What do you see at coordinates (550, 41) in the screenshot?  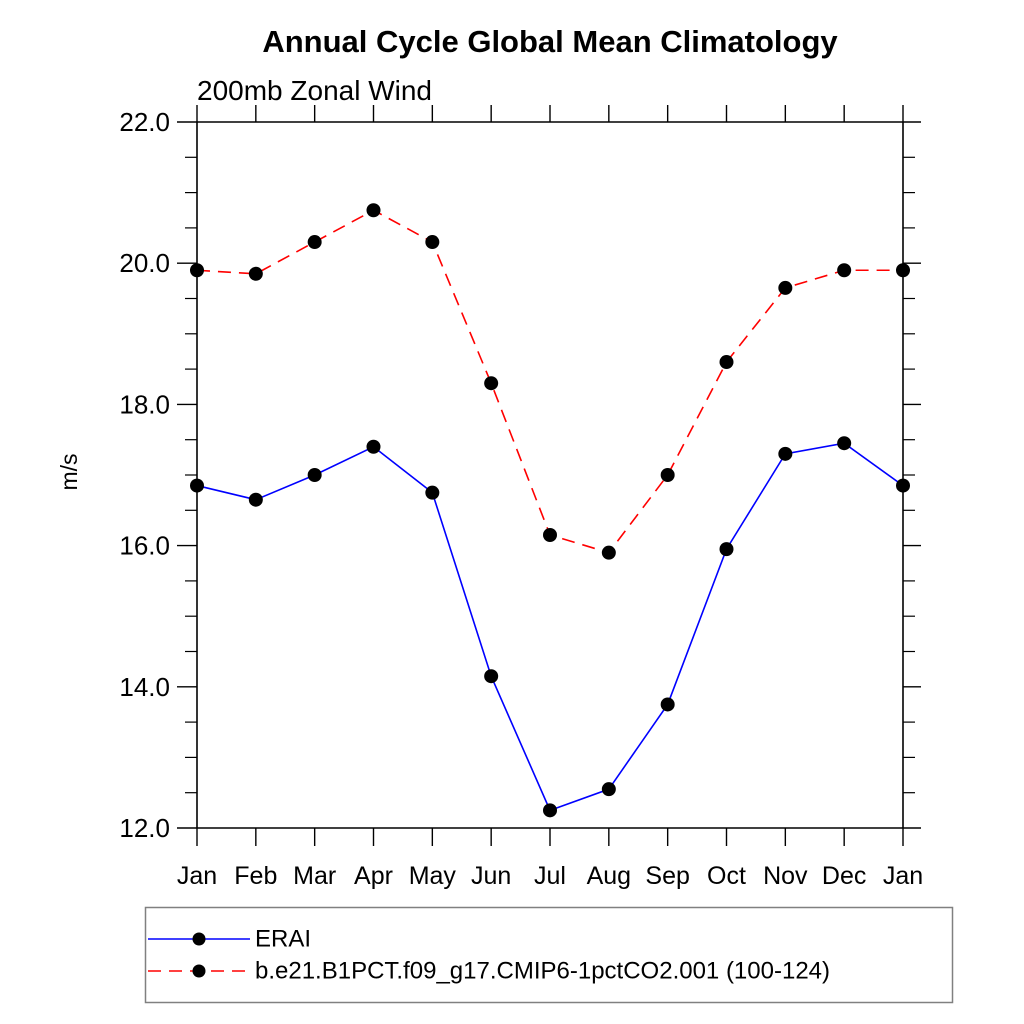 I see `chart-title: Annual Cycle Global Mean Climatology` at bounding box center [550, 41].